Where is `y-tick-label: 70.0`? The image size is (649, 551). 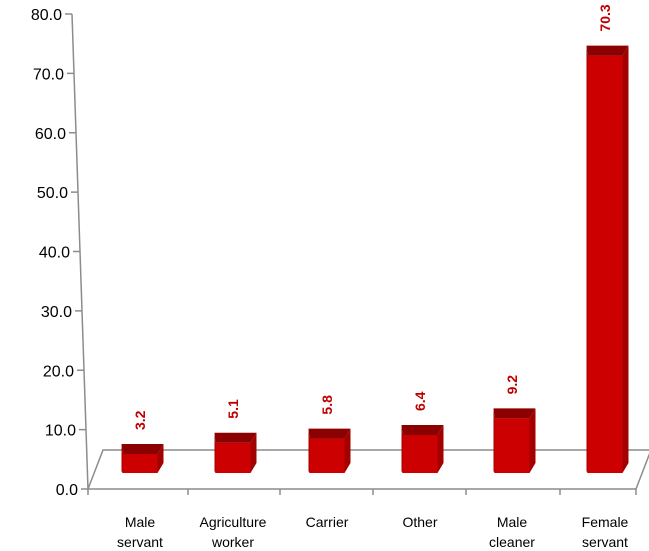
y-tick-label: 70.0 is located at coordinates (48, 74).